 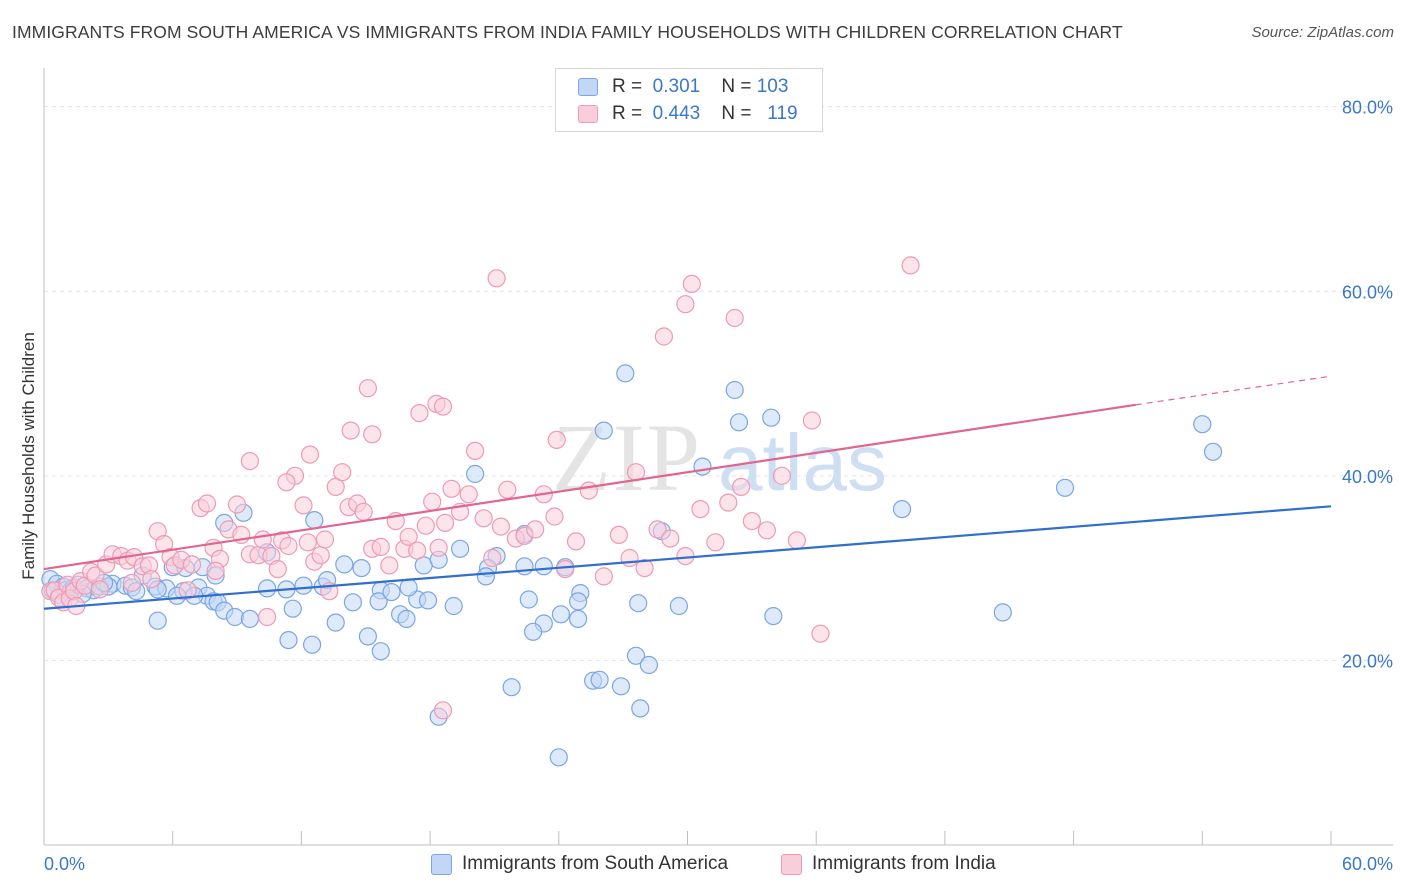 What do you see at coordinates (627, 86) in the screenshot?
I see `legend-r-label: R =` at bounding box center [627, 86].